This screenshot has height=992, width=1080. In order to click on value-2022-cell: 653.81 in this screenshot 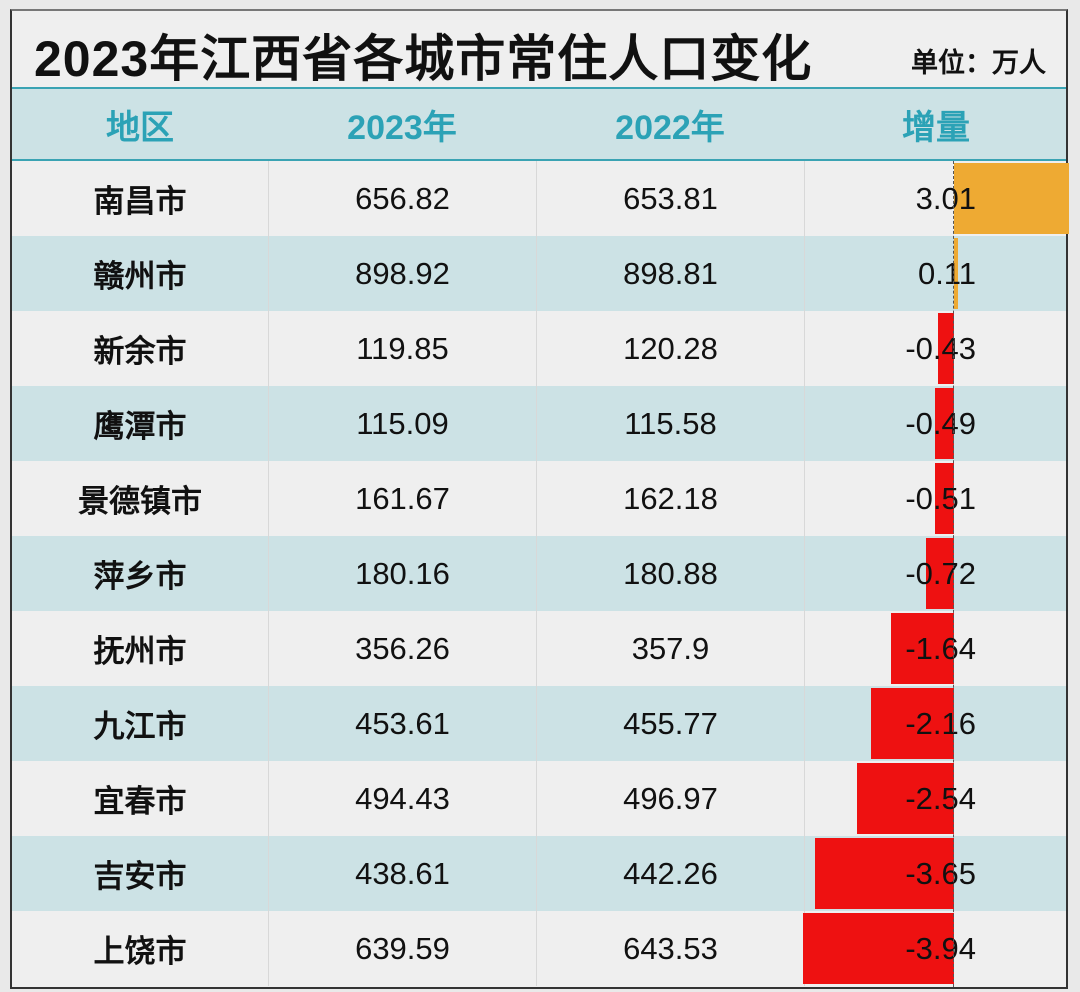, I will do `click(670, 198)`.